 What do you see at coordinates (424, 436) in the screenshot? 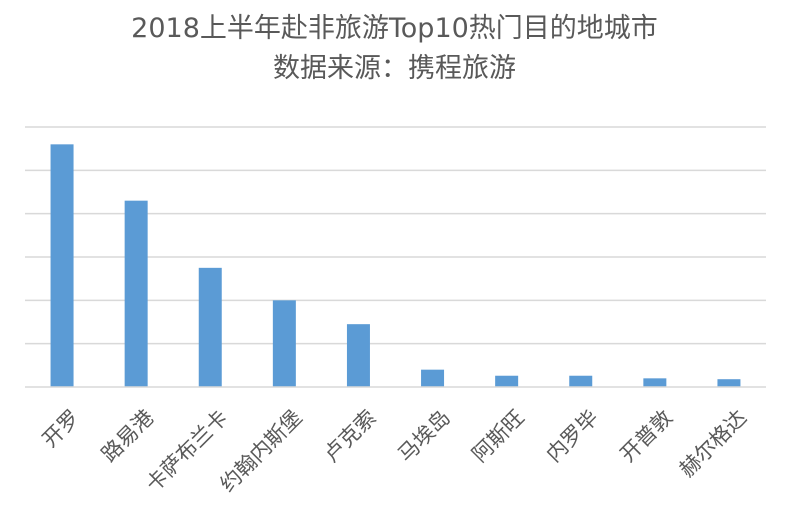
I see `x-tick-label: 马埃岛` at bounding box center [424, 436].